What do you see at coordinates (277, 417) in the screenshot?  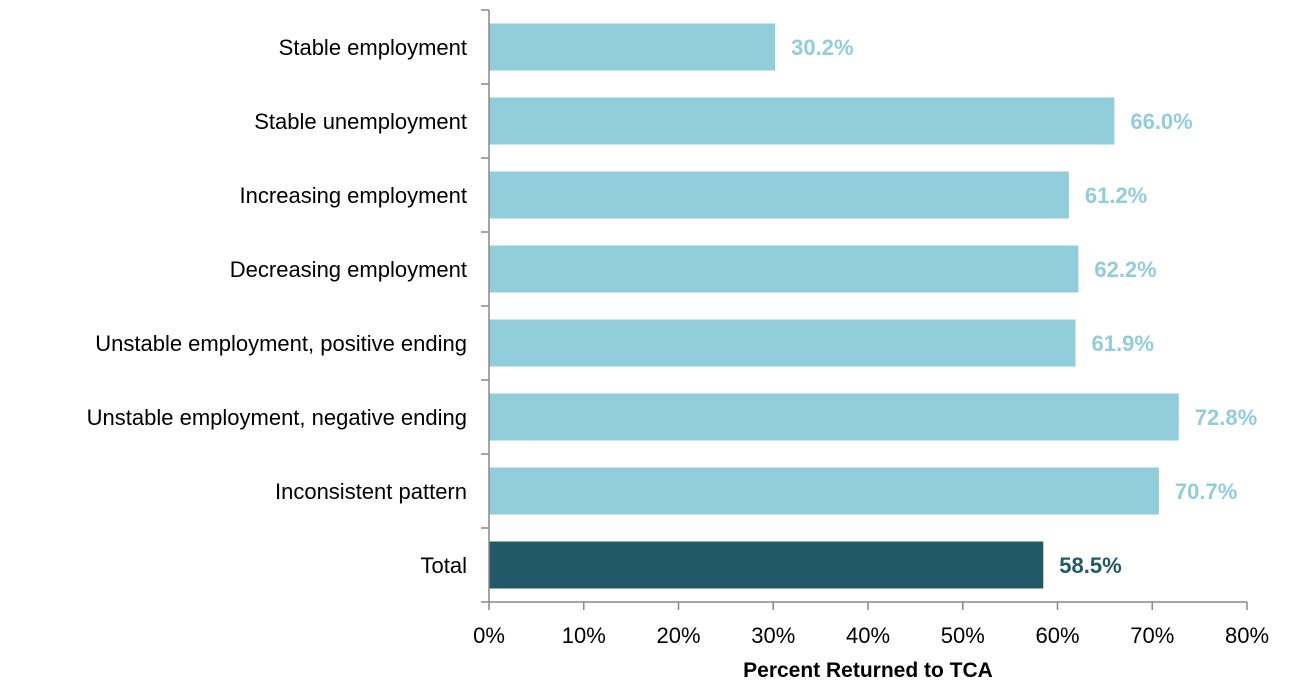 I see `category-label: Unstable employment, negative ending` at bounding box center [277, 417].